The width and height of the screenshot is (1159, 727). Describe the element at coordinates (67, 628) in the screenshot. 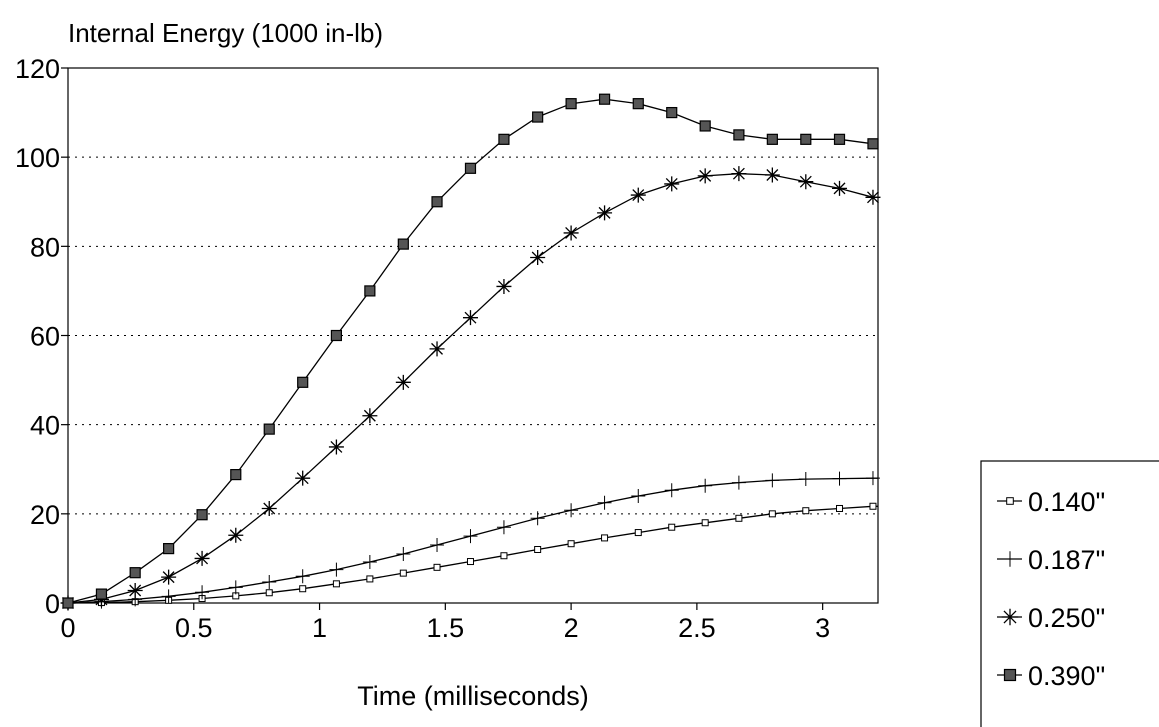

I see `x-tick-label: 0` at that location.